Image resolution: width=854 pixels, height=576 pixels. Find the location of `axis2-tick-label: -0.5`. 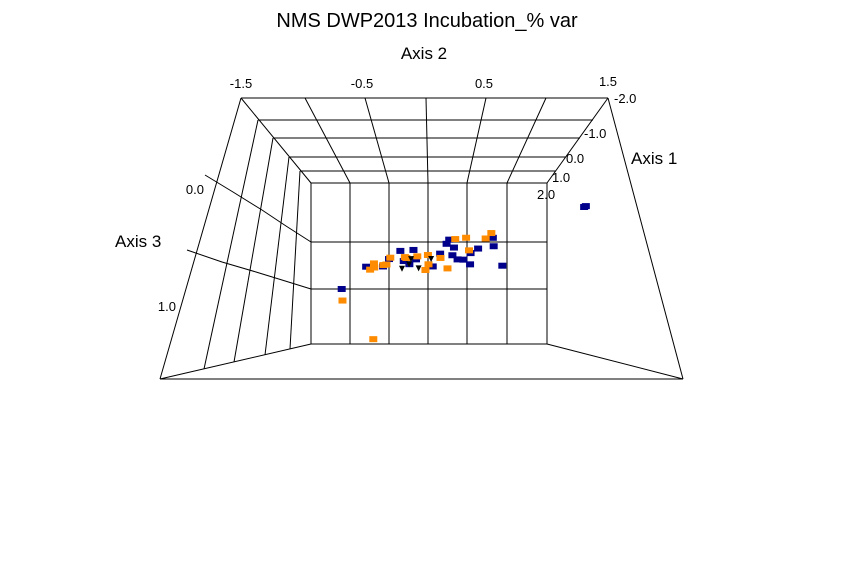

axis2-tick-label: -0.5 is located at coordinates (362, 83).